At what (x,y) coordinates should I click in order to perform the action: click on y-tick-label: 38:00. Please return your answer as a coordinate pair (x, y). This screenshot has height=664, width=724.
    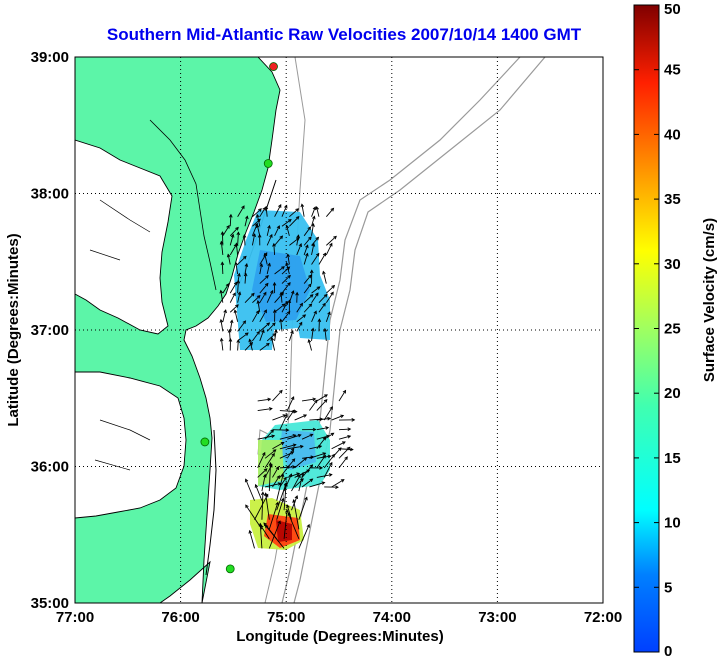
    Looking at the image, I should click on (50, 194).